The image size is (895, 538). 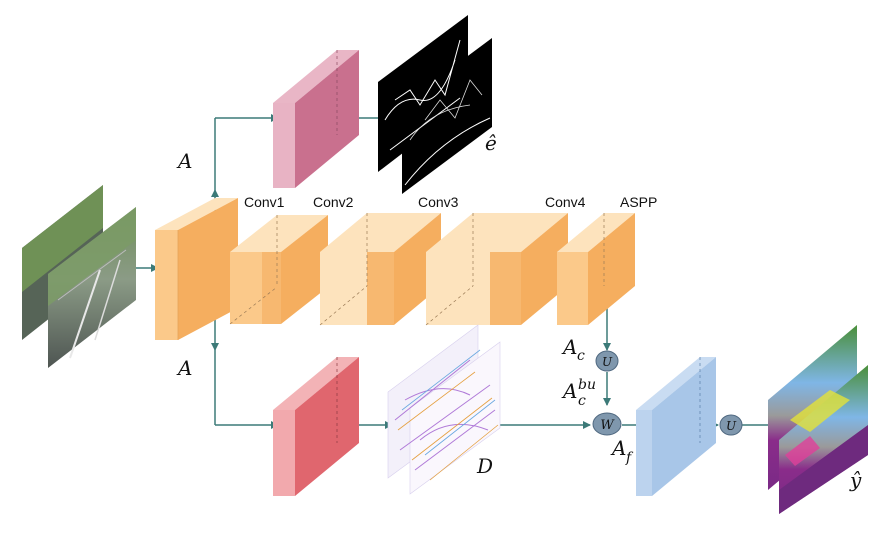 I want to click on symbol-a-bottom: A, so click(x=184, y=368).